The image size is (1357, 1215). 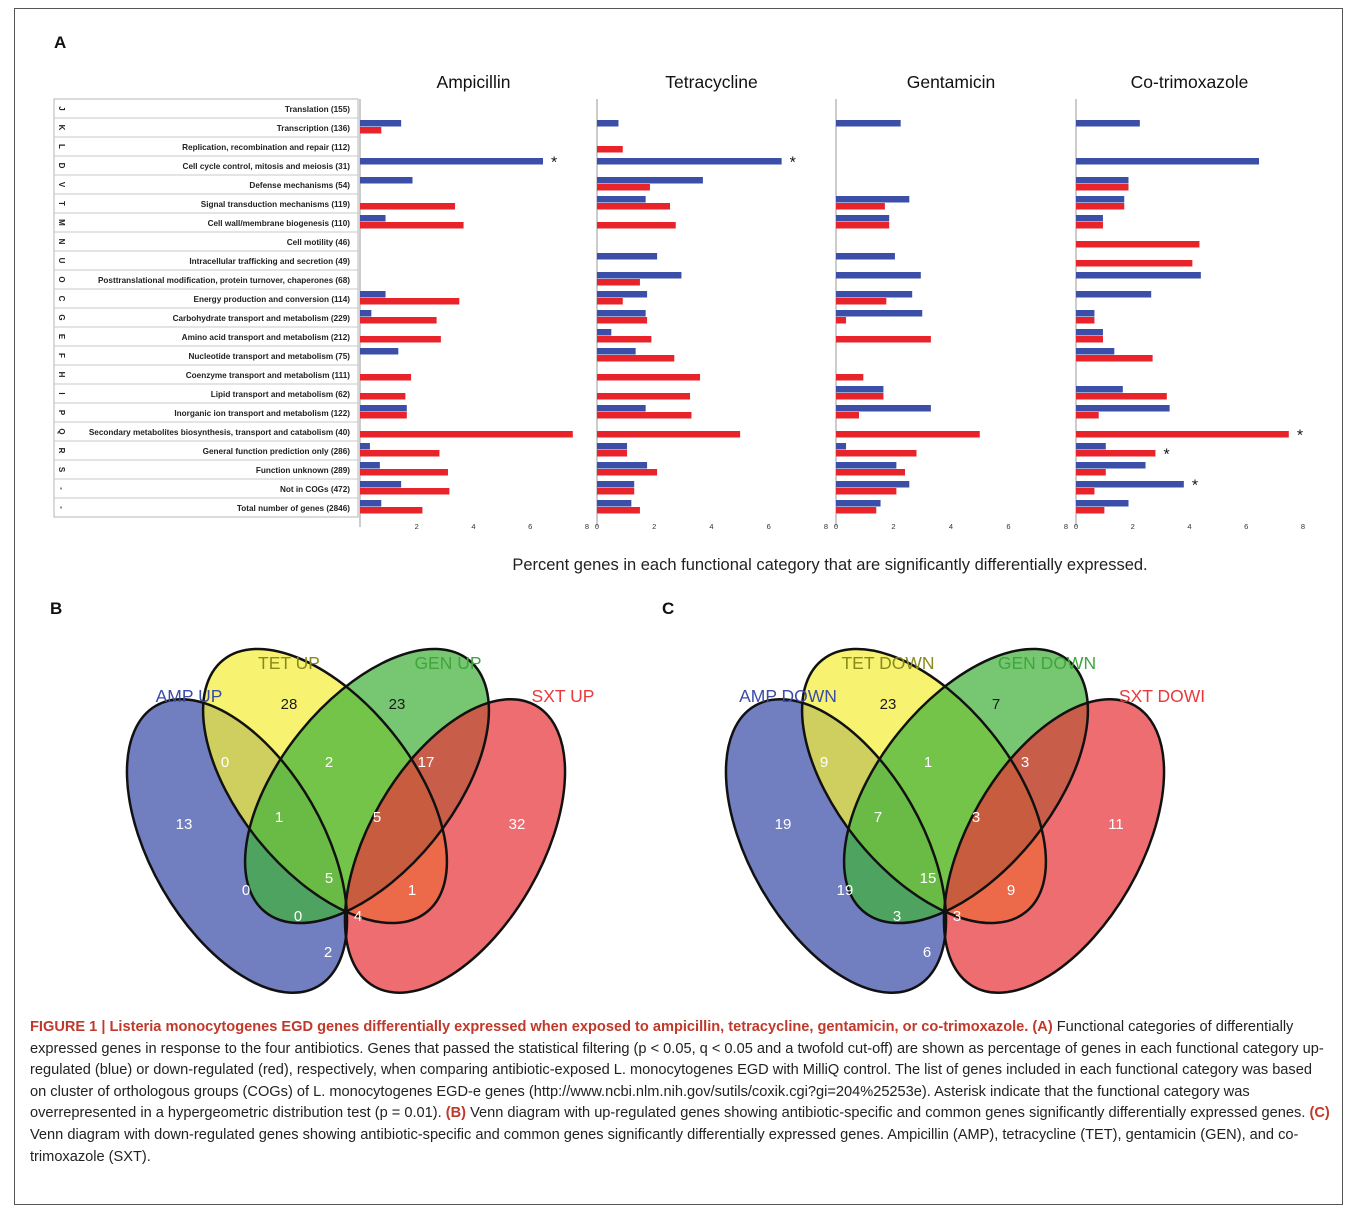 I want to click on category-code: Q, so click(x=61, y=431).